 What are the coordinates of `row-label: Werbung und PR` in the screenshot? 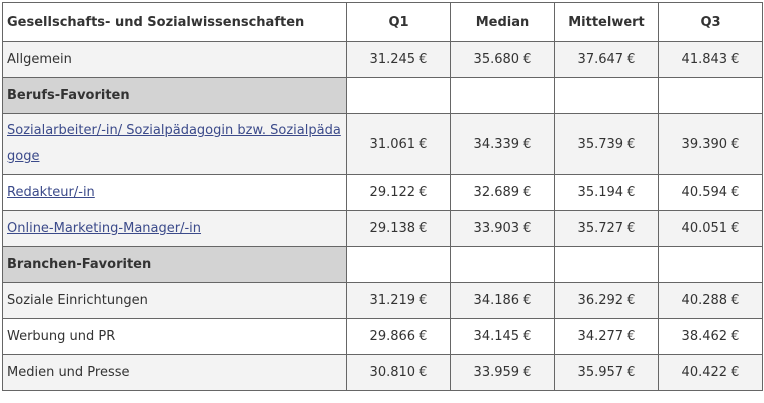 It's located at (174, 336).